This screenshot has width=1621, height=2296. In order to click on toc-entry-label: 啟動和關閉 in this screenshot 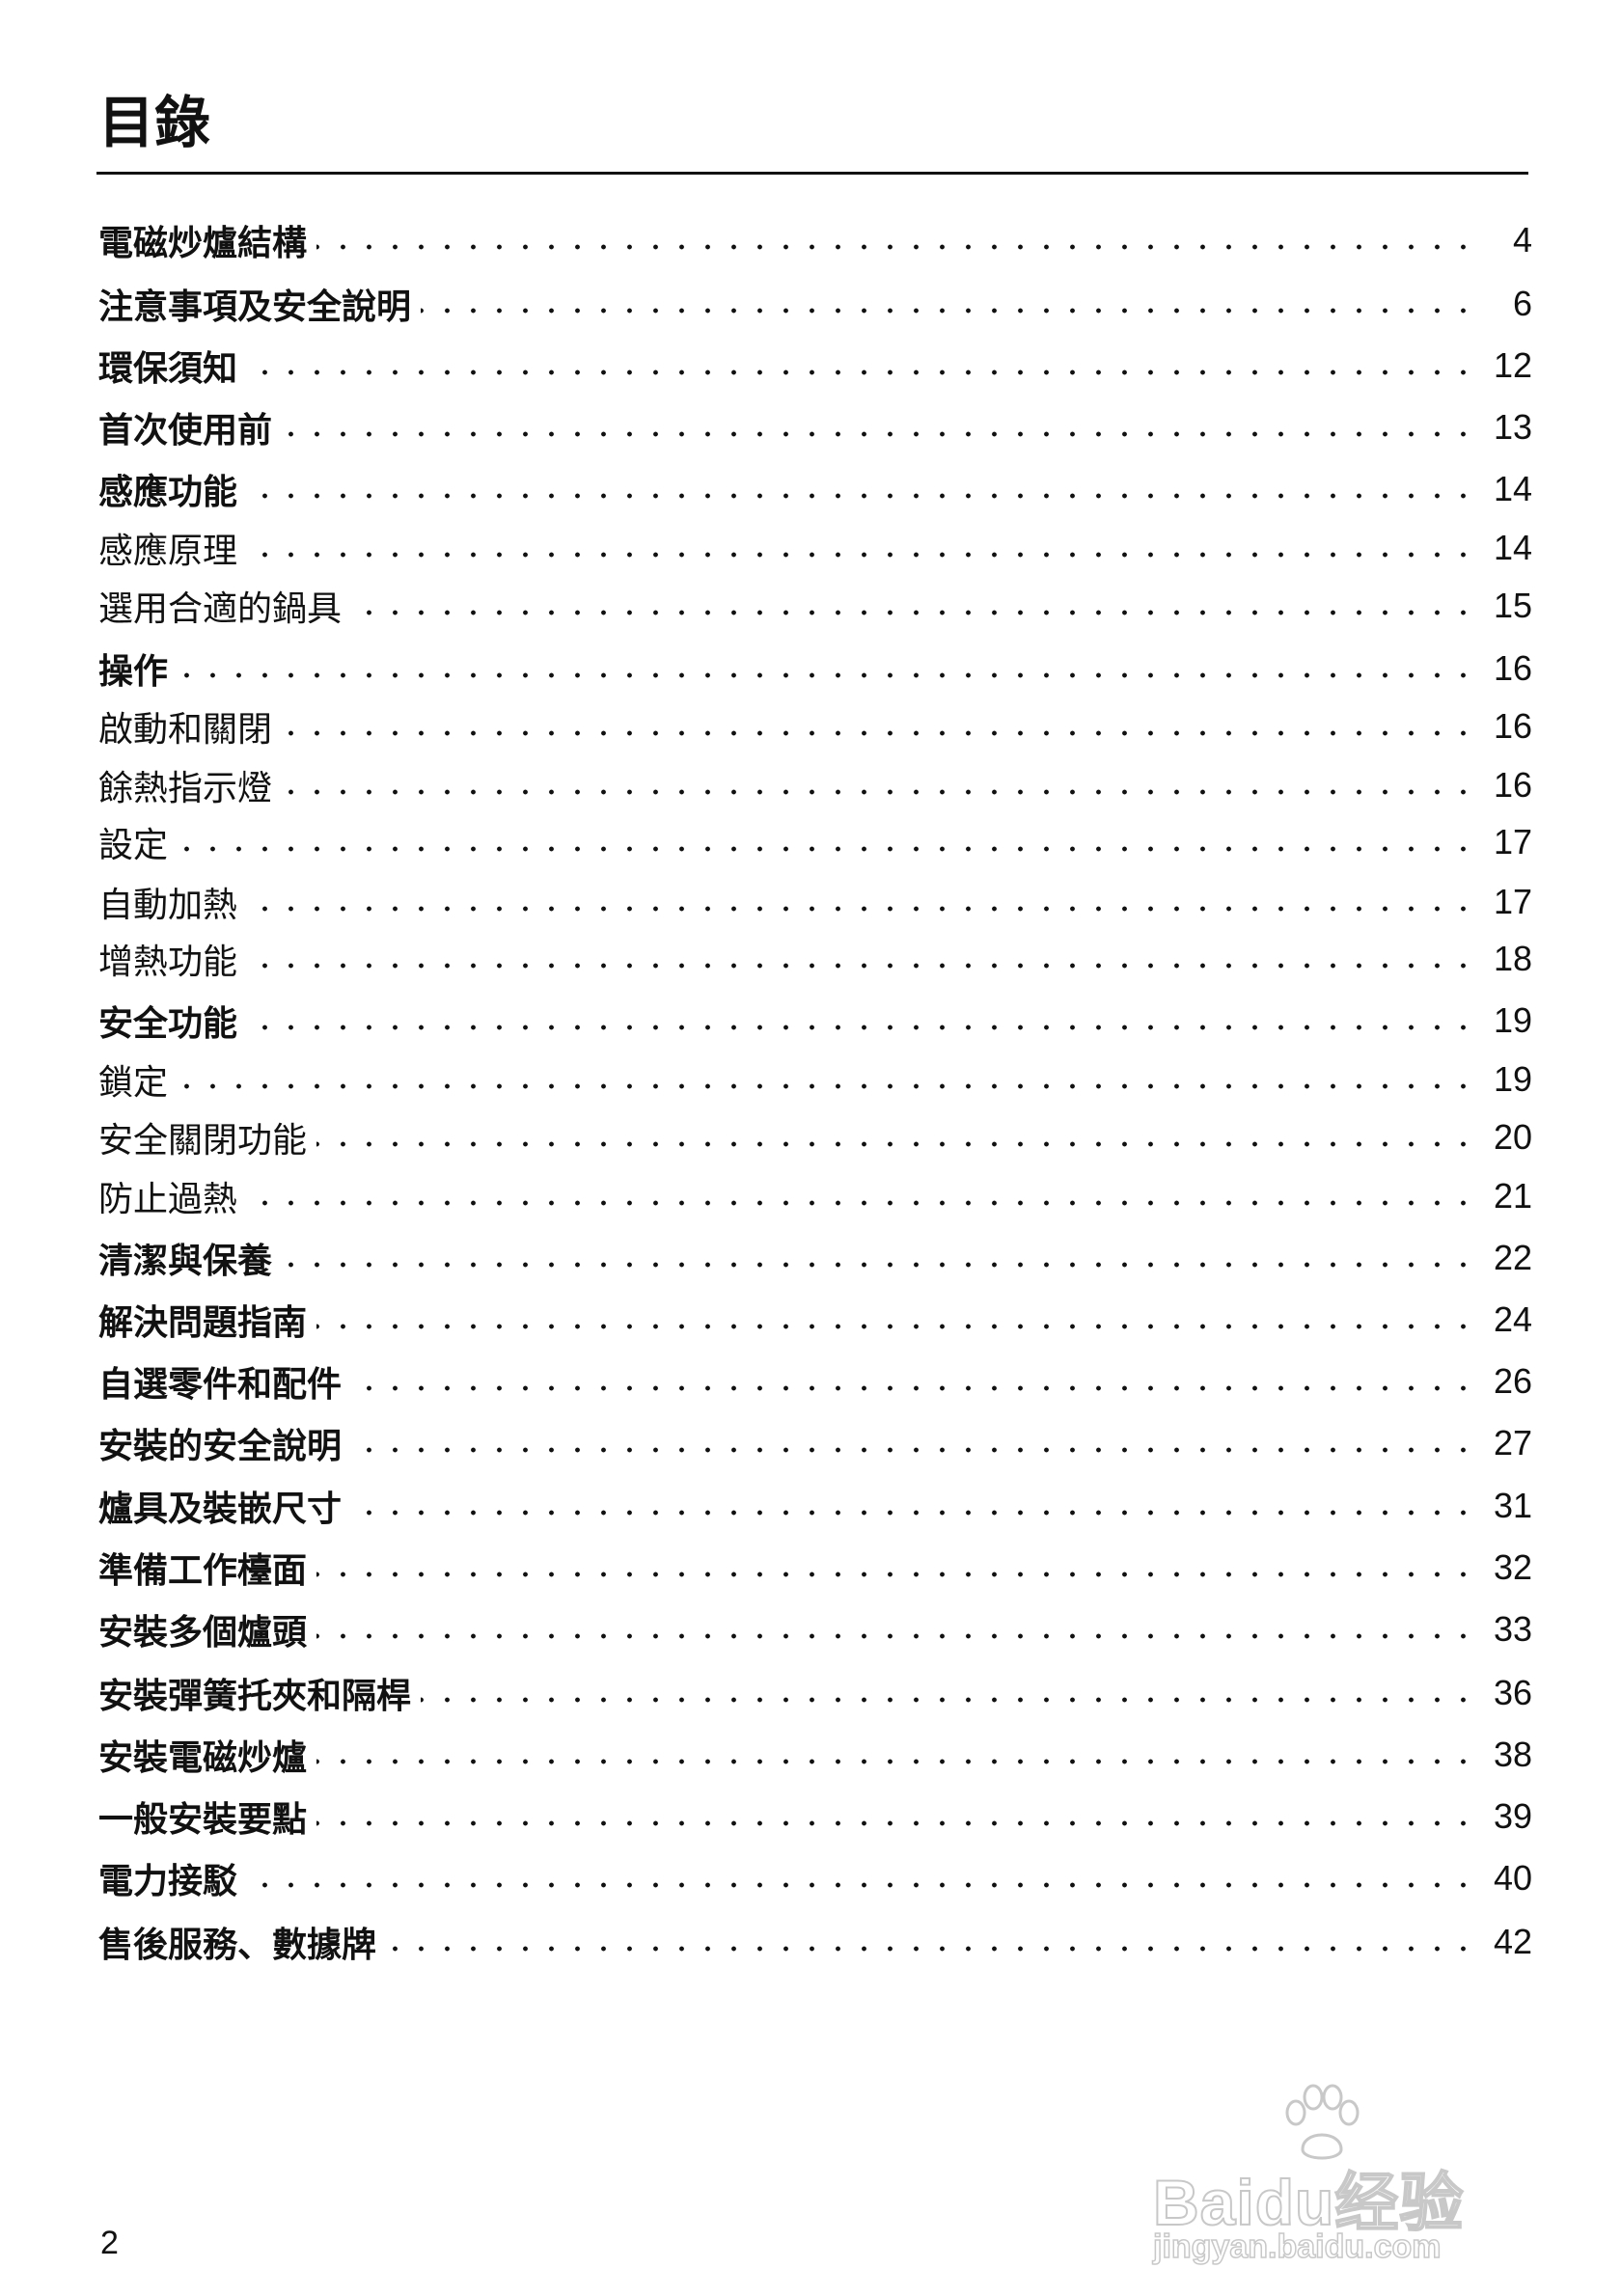, I will do `click(185, 730)`.